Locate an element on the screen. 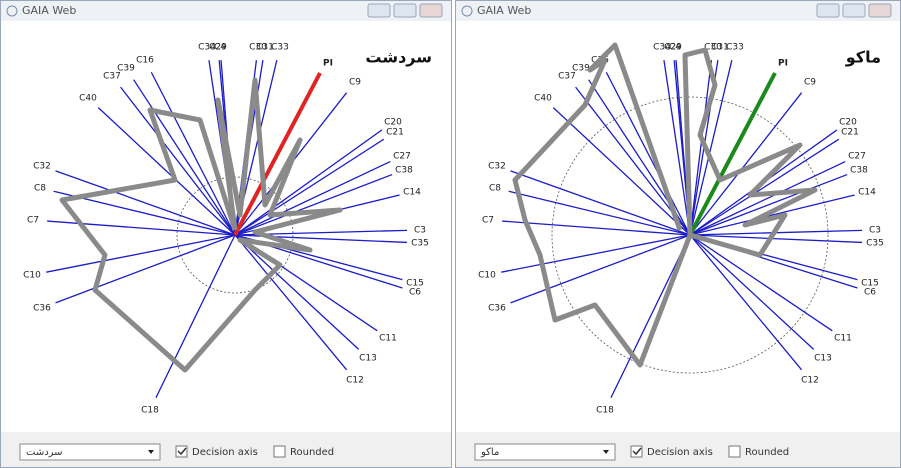 This screenshot has height=468, width=901. axis-label: C14 is located at coordinates (412, 193).